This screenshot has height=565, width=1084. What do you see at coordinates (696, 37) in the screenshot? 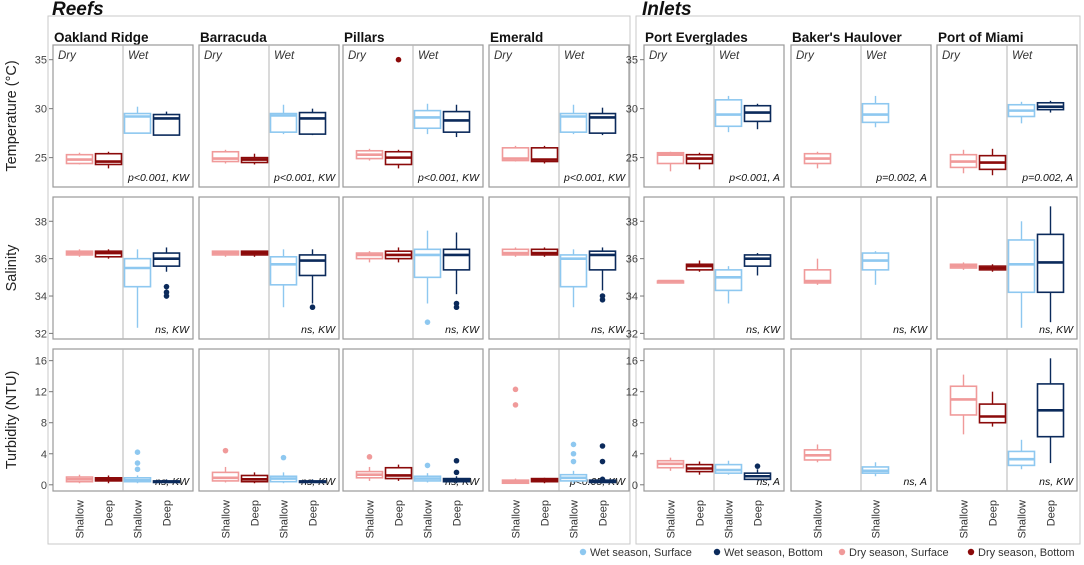
I see `site-title-port-everglades: Port Everglades` at bounding box center [696, 37].